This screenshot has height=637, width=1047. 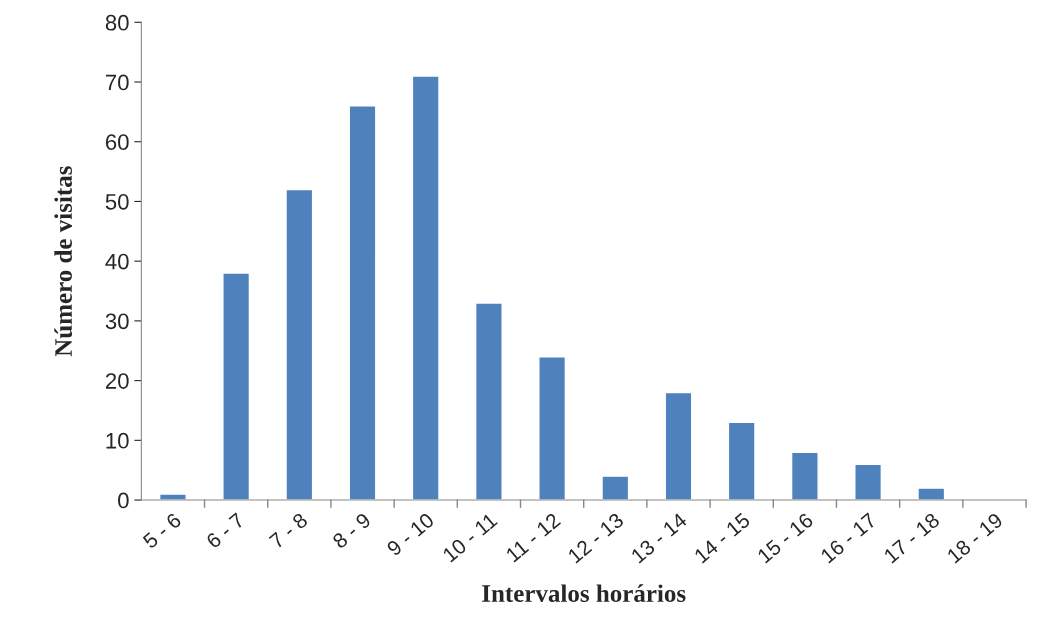 I want to click on x-tick-label: 18 - 19, so click(x=975, y=538).